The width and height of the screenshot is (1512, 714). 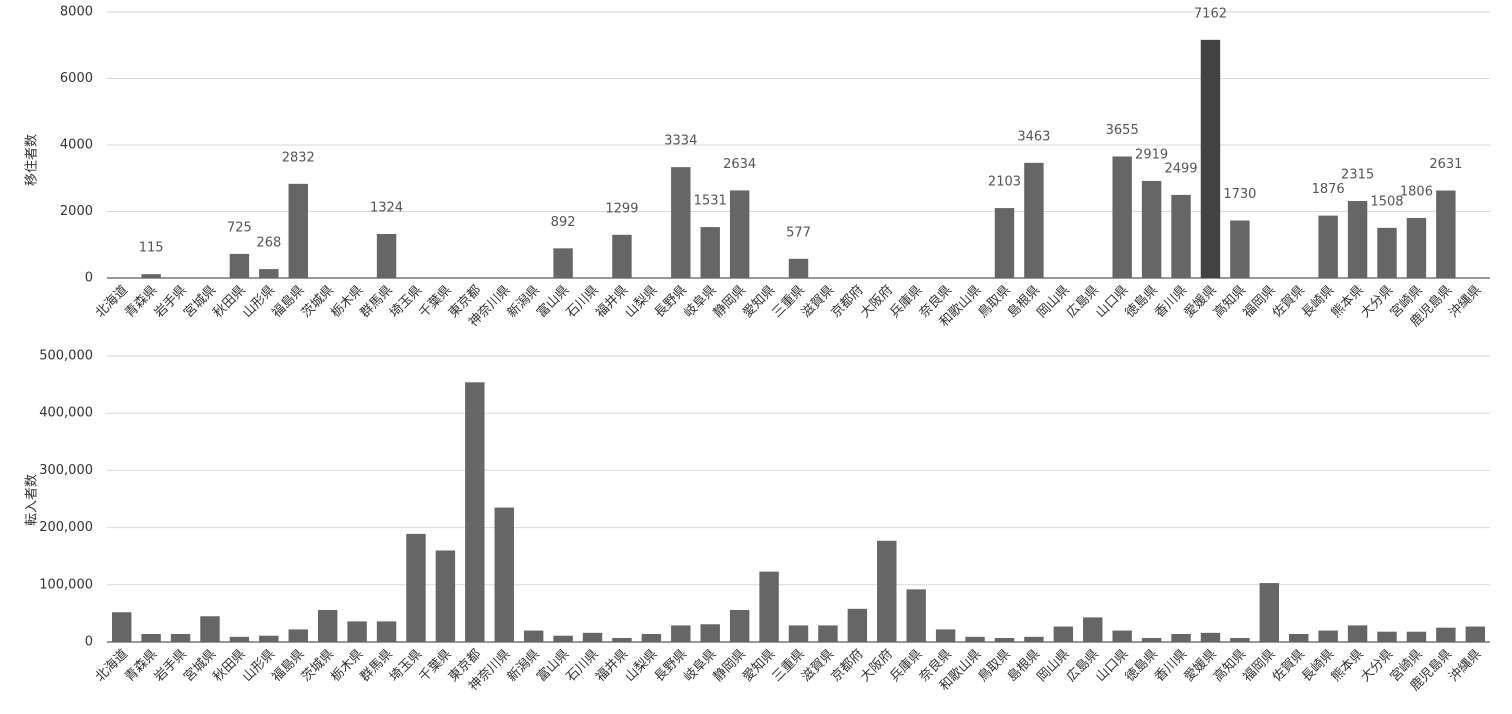 What do you see at coordinates (612, 302) in the screenshot?
I see `x-tick-label: 福井県` at bounding box center [612, 302].